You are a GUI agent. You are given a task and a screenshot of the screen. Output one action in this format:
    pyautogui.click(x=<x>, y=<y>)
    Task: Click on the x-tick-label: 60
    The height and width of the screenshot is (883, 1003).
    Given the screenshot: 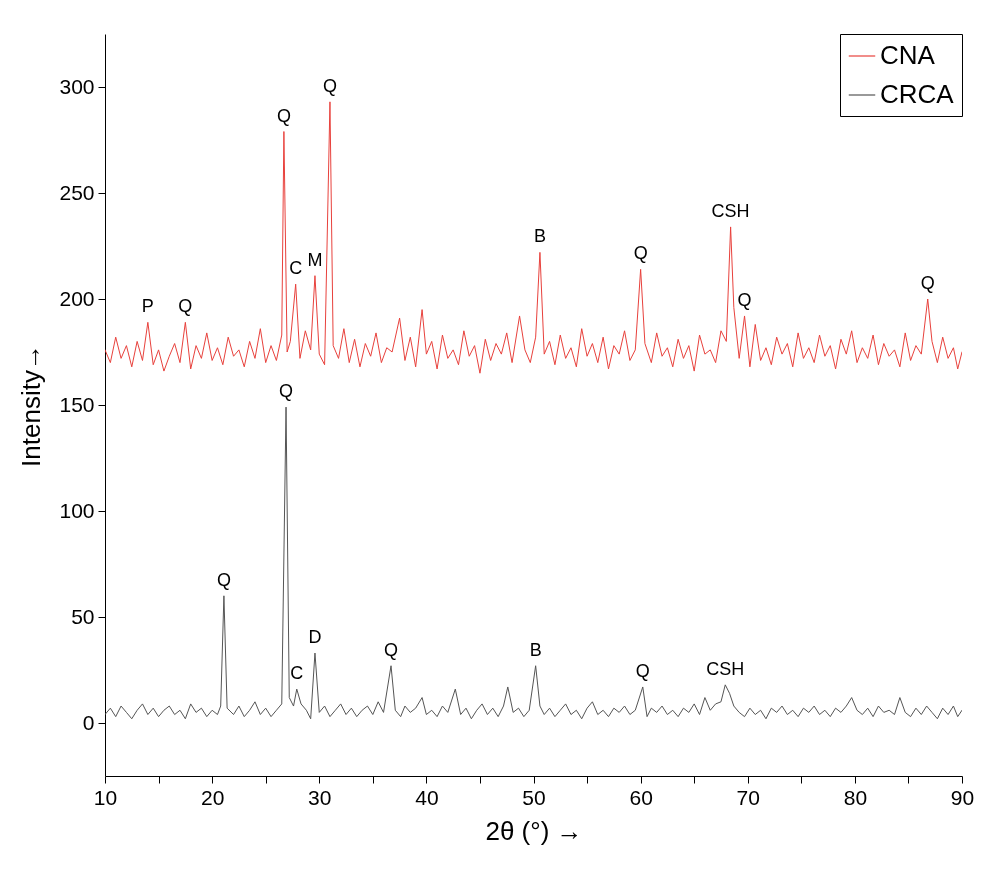 What is the action you would take?
    pyautogui.click(x=641, y=797)
    